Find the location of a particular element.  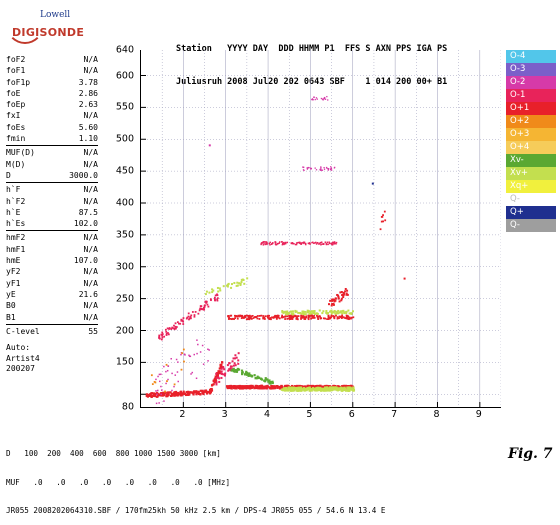

param-value: 3000.0 is located at coordinates (83, 175).